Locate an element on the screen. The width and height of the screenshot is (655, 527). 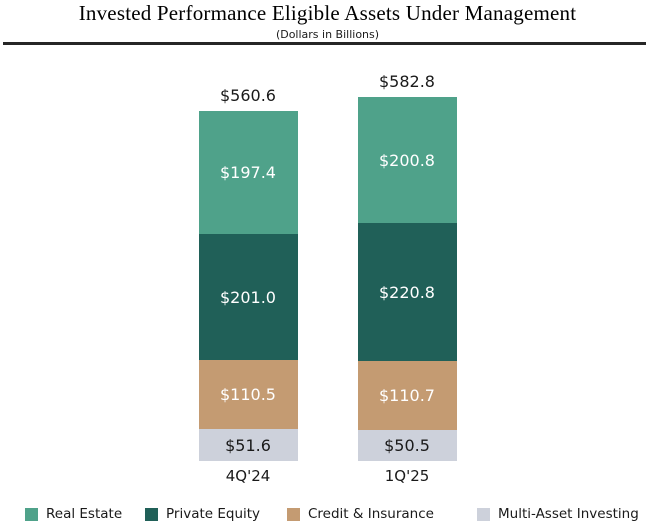
segment-value-label: $110.5 is located at coordinates (248, 394).